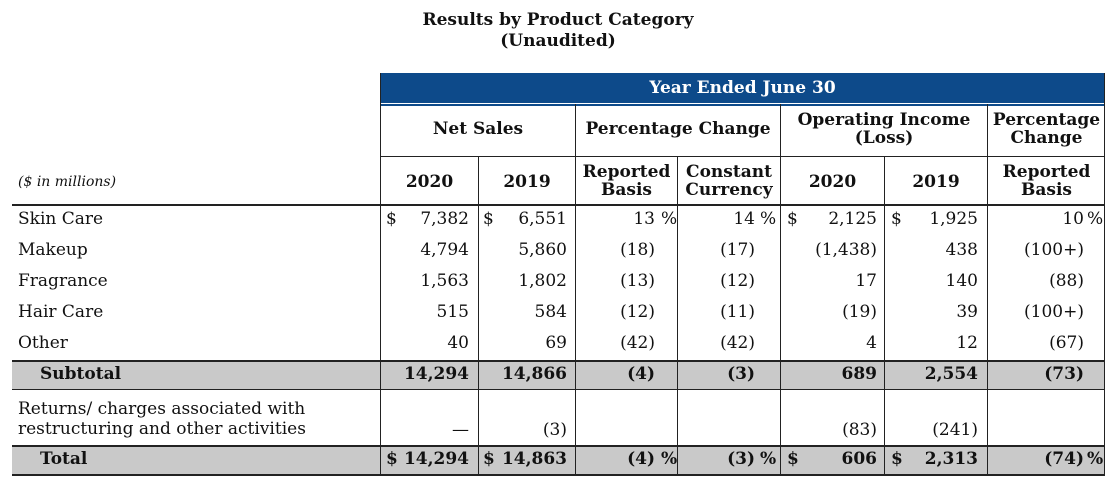  What do you see at coordinates (626, 190) in the screenshot?
I see `col-reported-line2: Basis` at bounding box center [626, 190].